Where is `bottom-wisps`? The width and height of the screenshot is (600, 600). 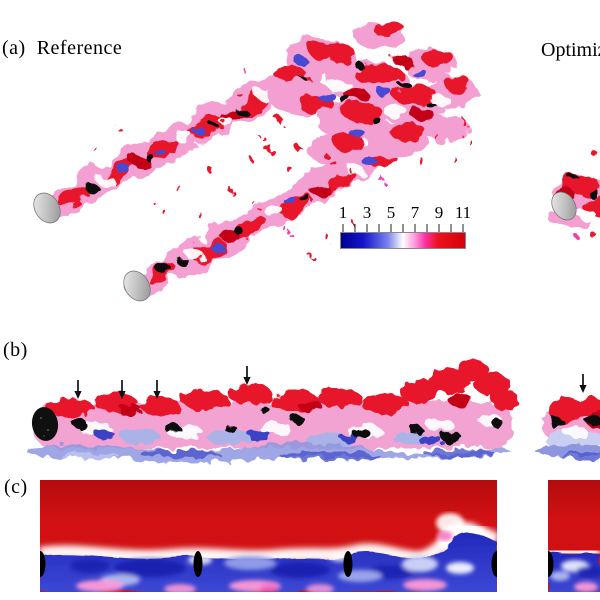 bottom-wisps is located at coordinates (270, 452).